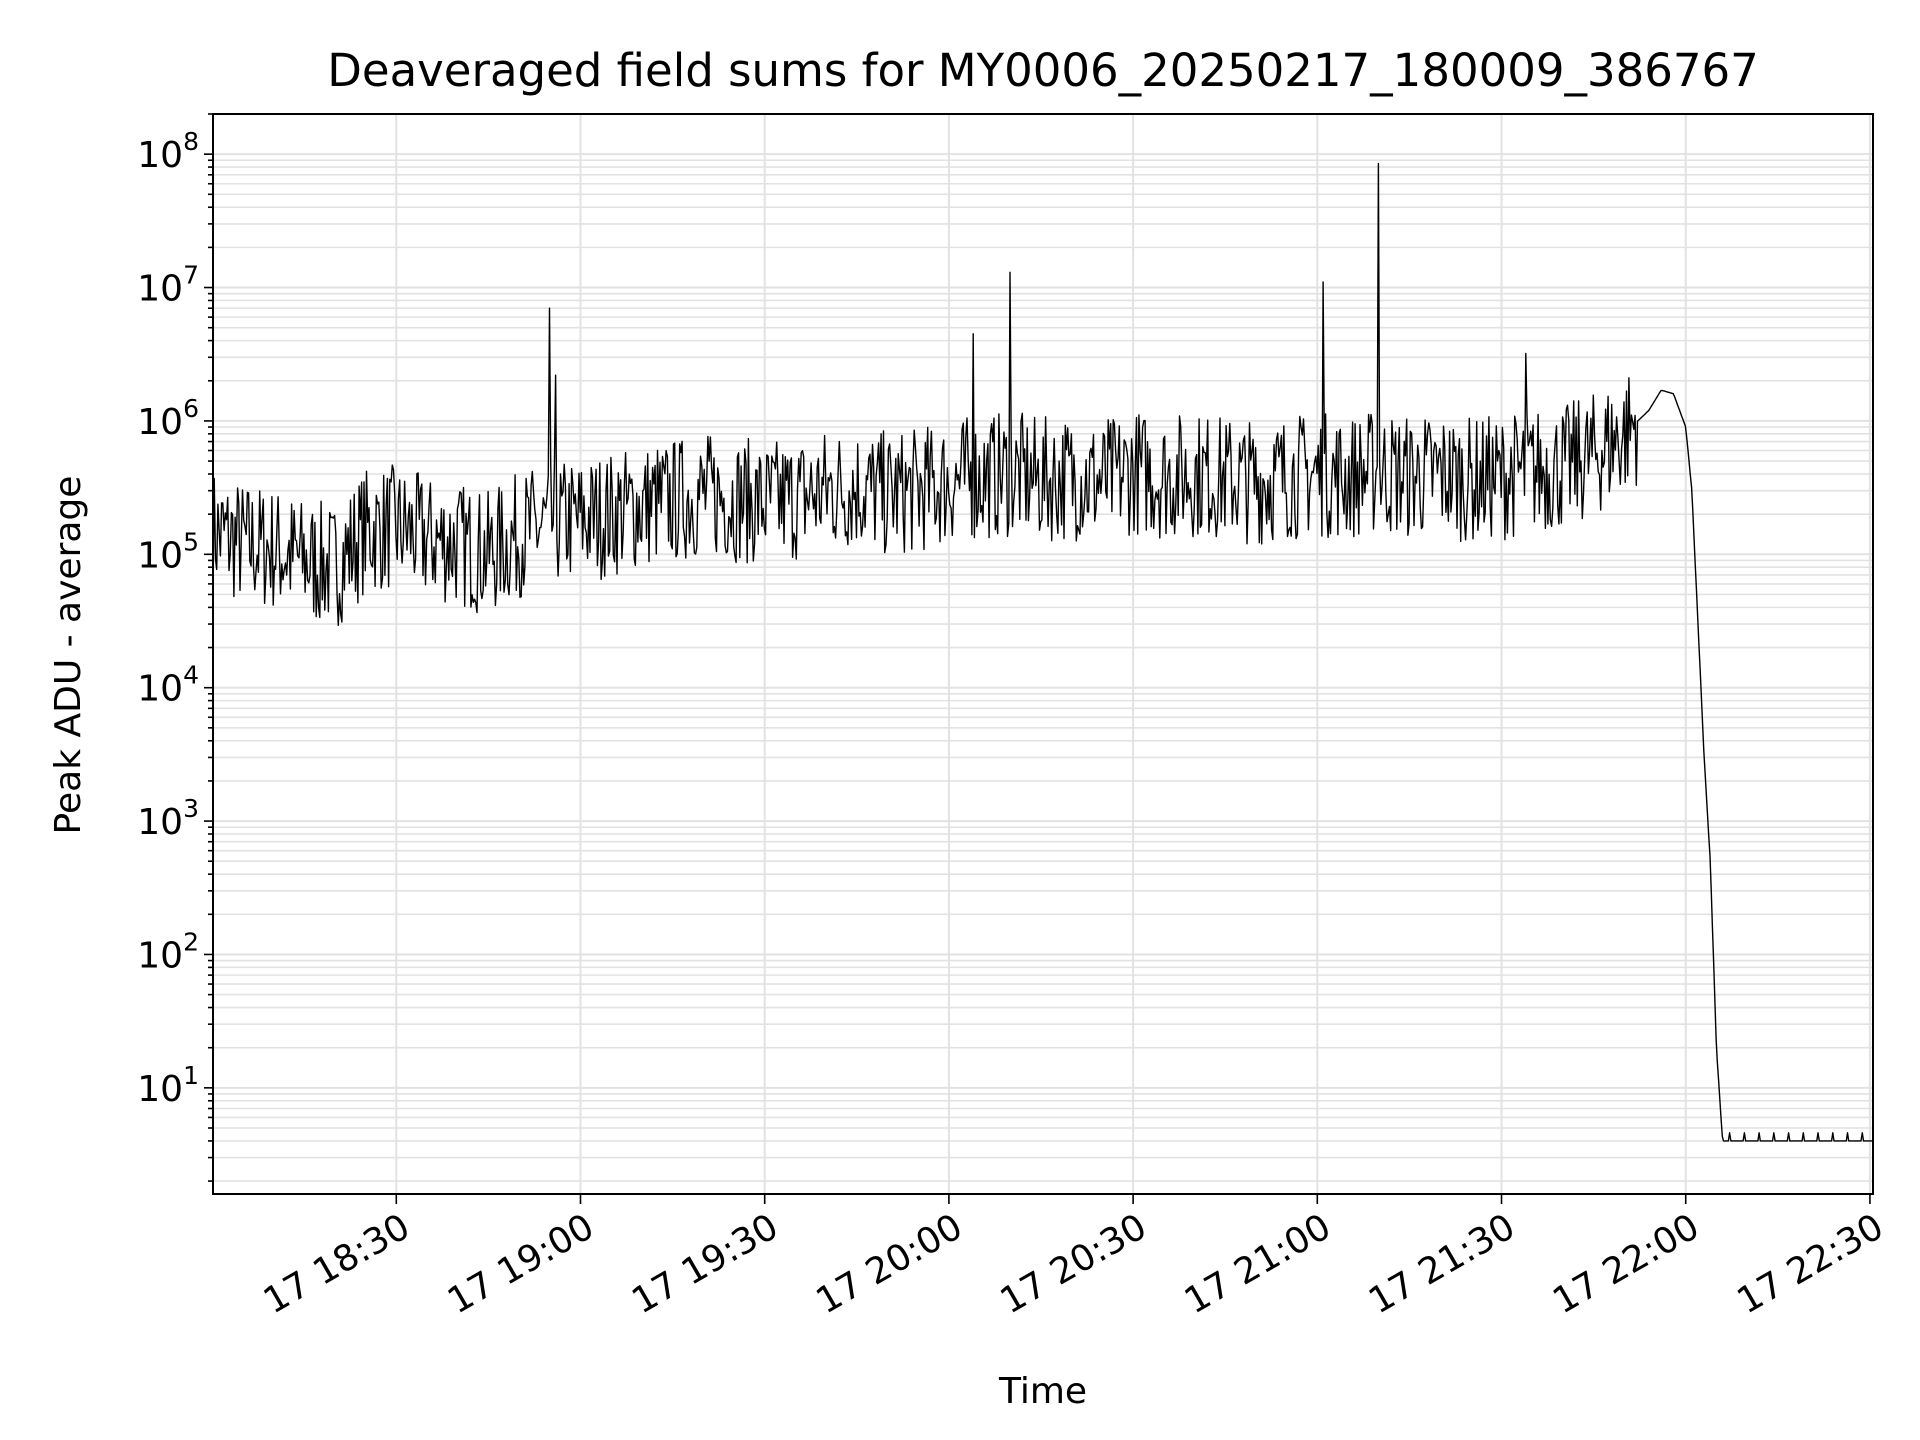 The image size is (1920, 1440). I want to click on y-tick-label: 10⁶, so click(168, 418).